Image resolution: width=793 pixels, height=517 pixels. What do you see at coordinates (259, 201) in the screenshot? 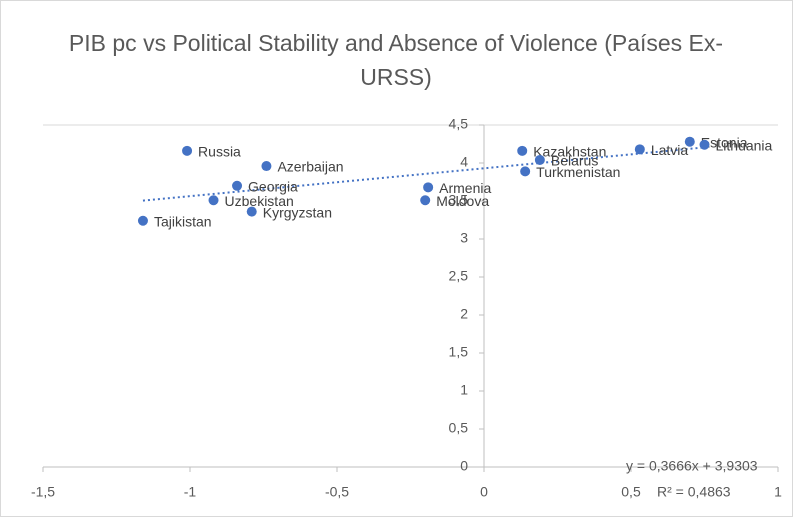
I see `point-label: Uzbekistan` at bounding box center [259, 201].